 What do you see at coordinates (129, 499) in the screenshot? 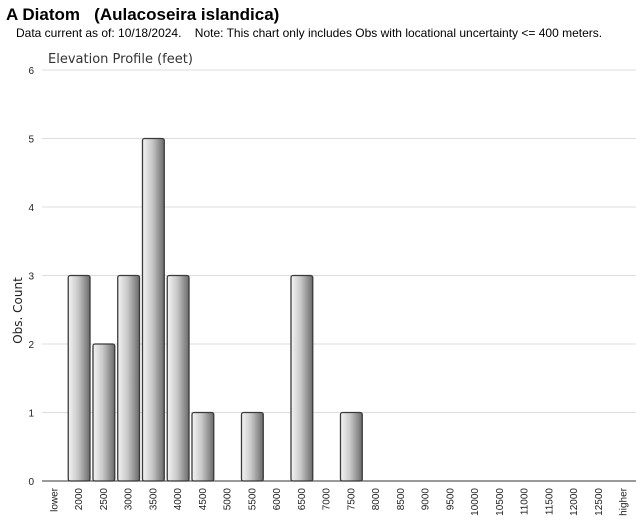
I see `x-tick-label: 3000` at bounding box center [129, 499].